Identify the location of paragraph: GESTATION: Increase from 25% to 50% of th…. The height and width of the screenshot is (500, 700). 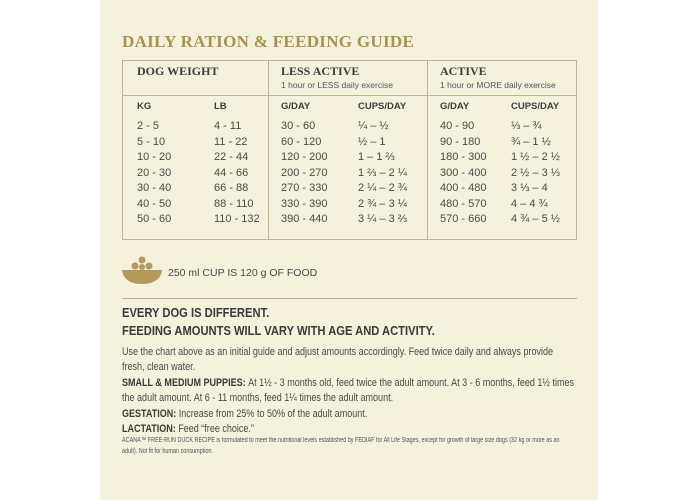
(350, 414).